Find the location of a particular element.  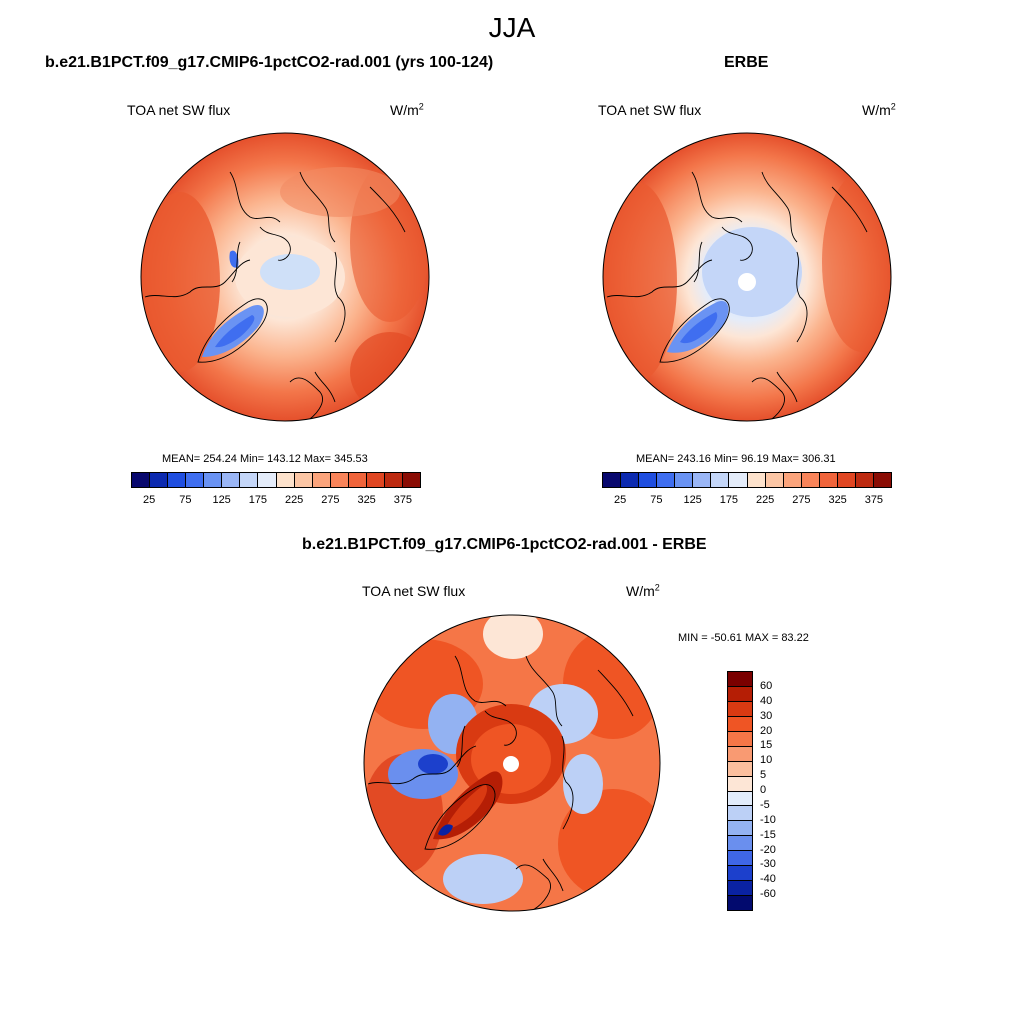

obs-colorbar-tick-label: 225 is located at coordinates (765, 500).